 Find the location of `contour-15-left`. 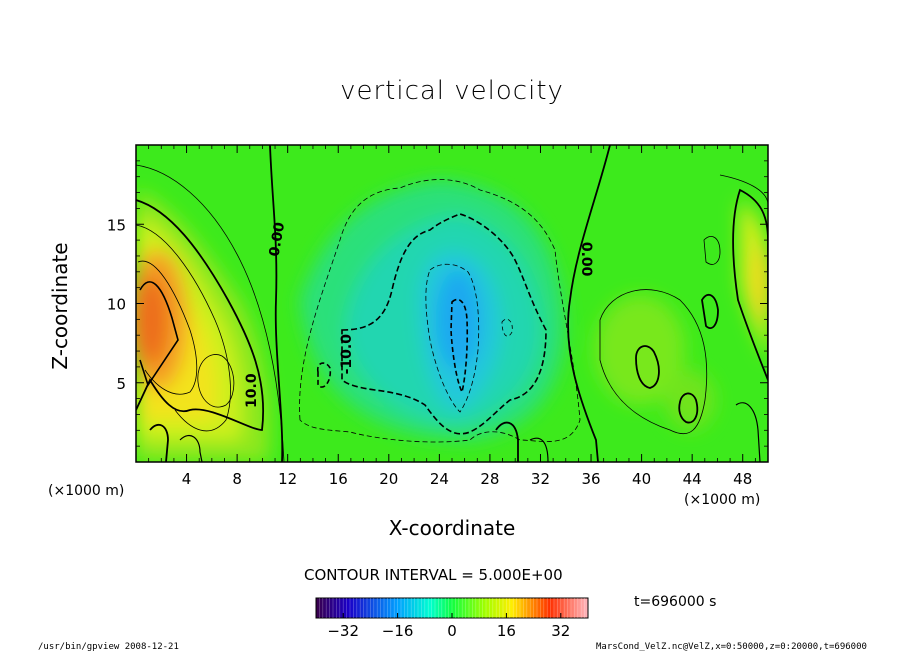

contour-15-left is located at coordinates (183, 328).